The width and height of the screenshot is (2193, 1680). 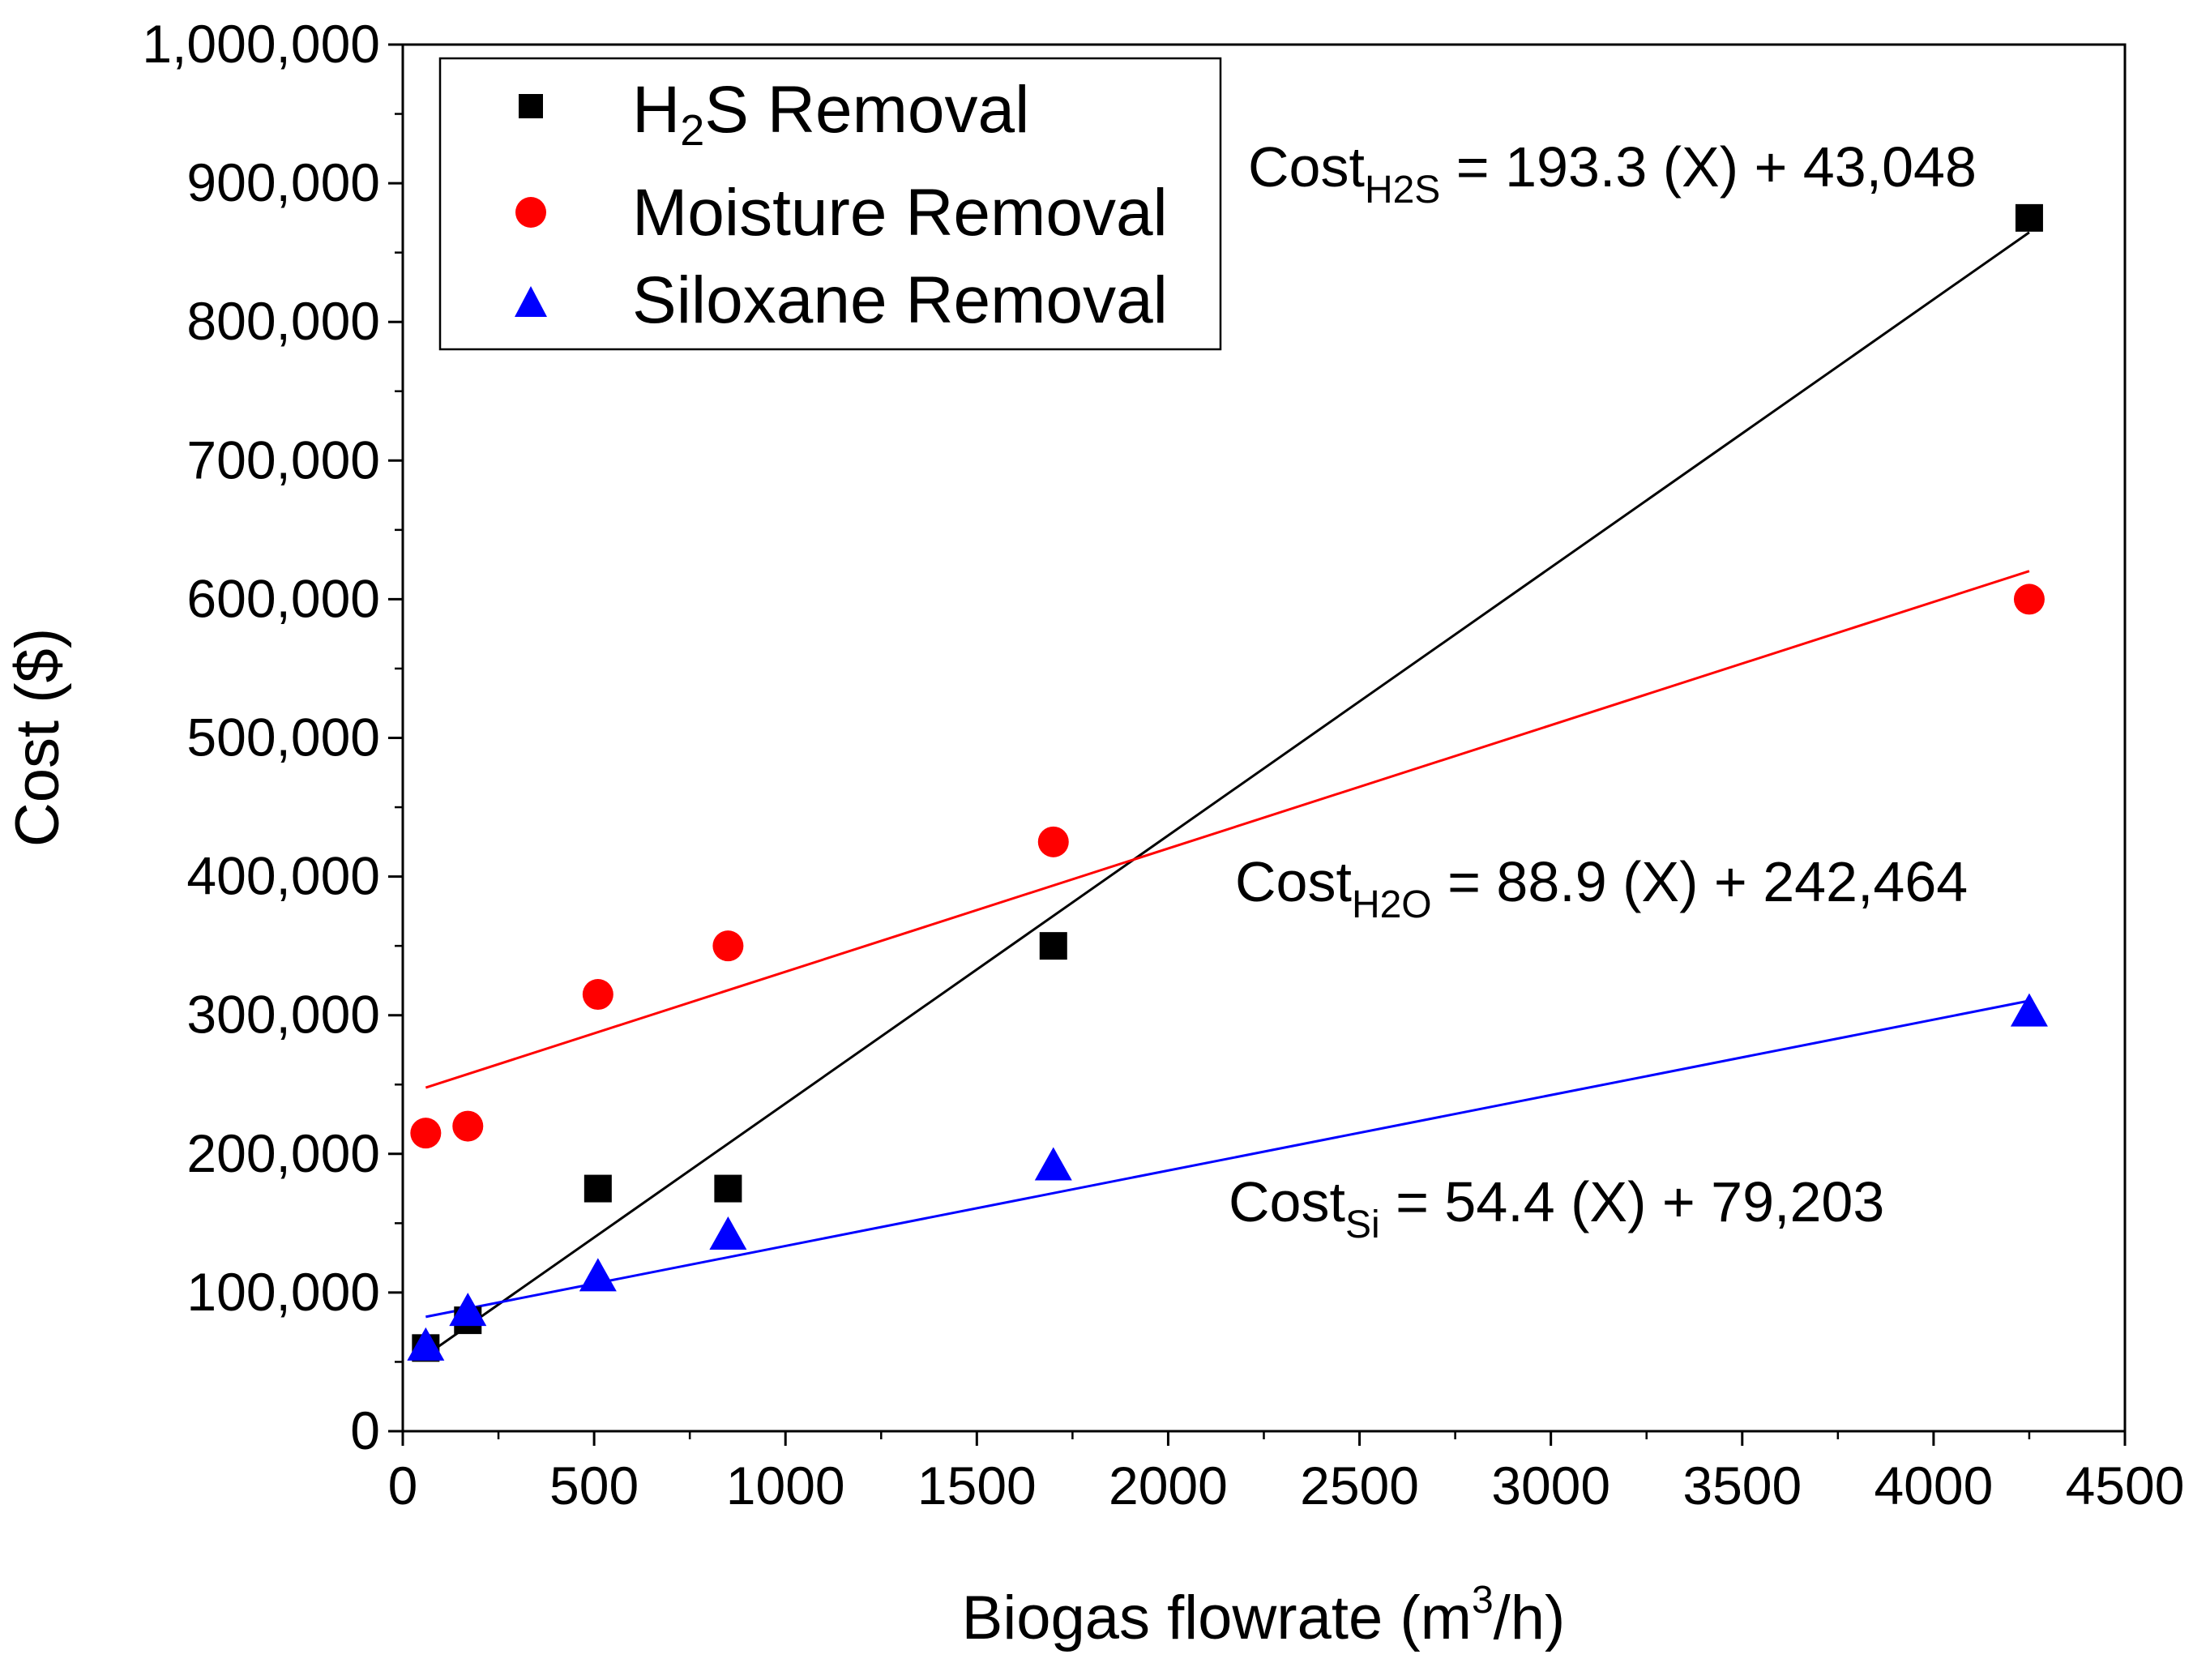 What do you see at coordinates (1227, 1159) in the screenshot?
I see `fit-line-siloxane` at bounding box center [1227, 1159].